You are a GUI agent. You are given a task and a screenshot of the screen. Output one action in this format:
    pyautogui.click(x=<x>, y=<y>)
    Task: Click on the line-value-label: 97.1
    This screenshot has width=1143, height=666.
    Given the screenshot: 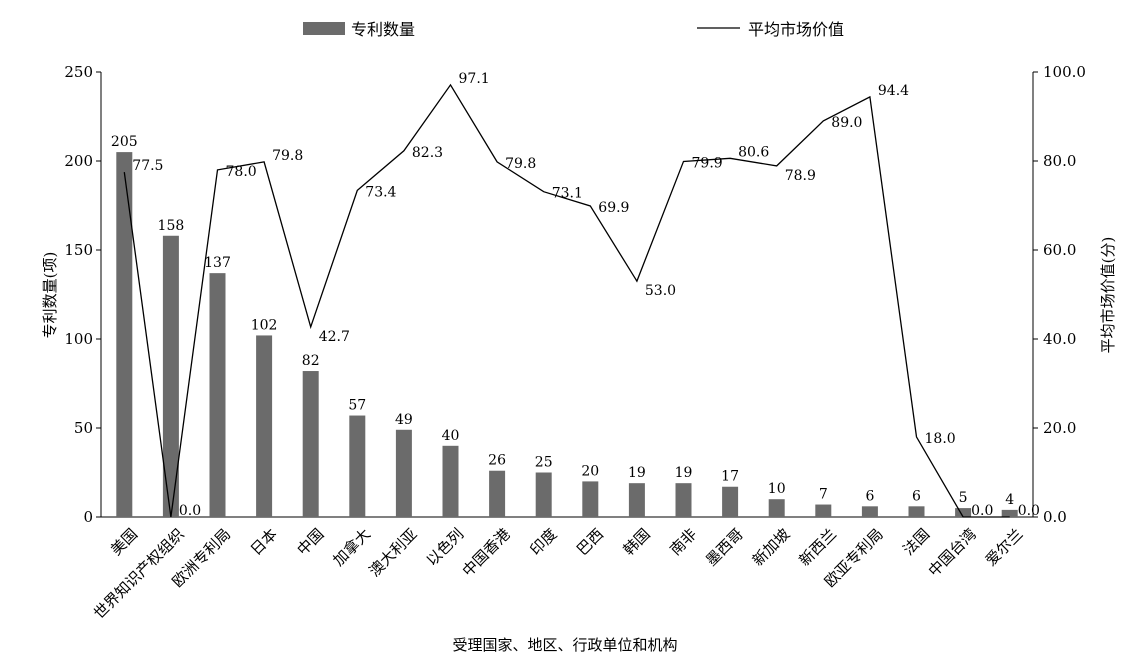 What is the action you would take?
    pyautogui.click(x=474, y=79)
    